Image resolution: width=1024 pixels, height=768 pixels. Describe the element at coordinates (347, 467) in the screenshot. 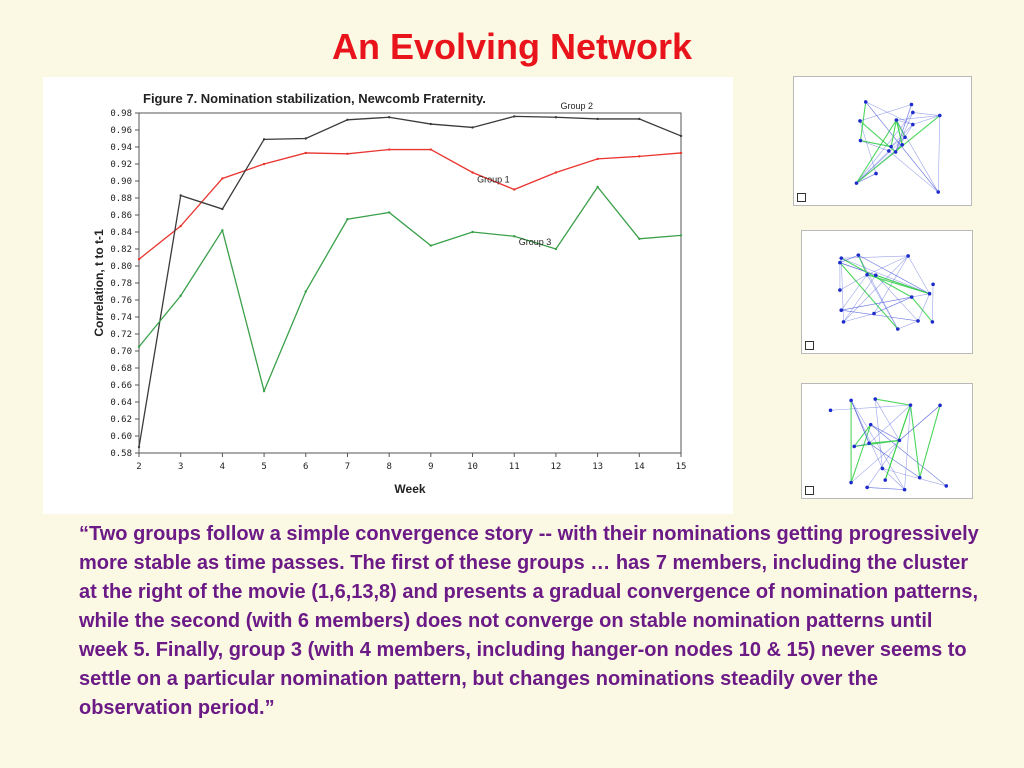

I see `x-tick-label: 7` at that location.